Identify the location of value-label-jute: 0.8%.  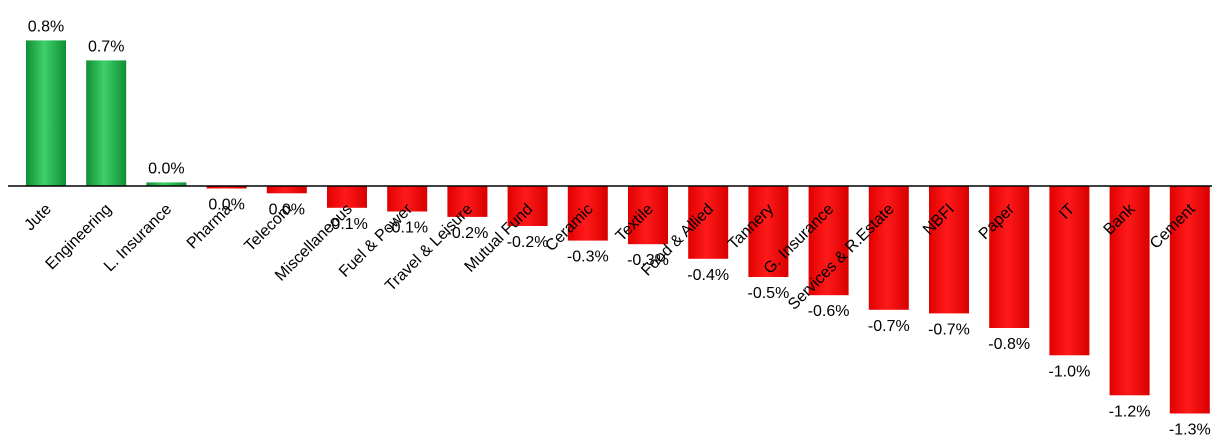
(46, 26).